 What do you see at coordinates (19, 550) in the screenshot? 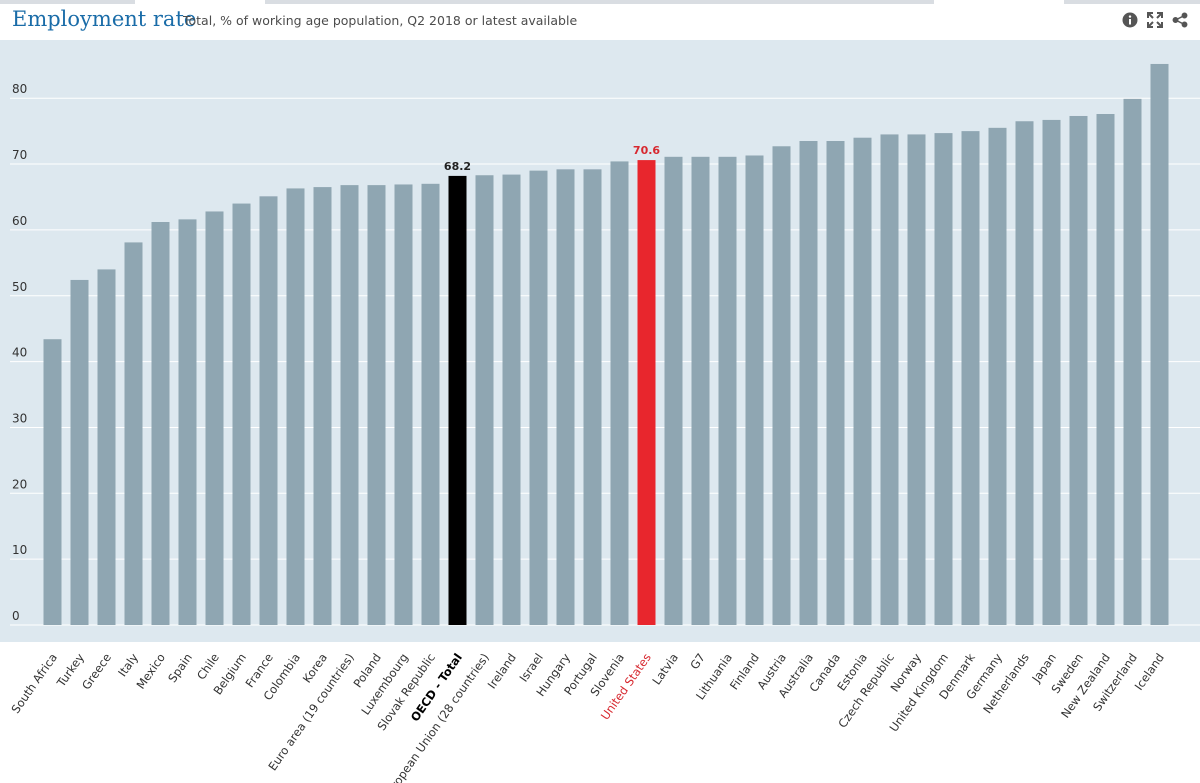
I see `y-tick-label: 10` at bounding box center [19, 550].